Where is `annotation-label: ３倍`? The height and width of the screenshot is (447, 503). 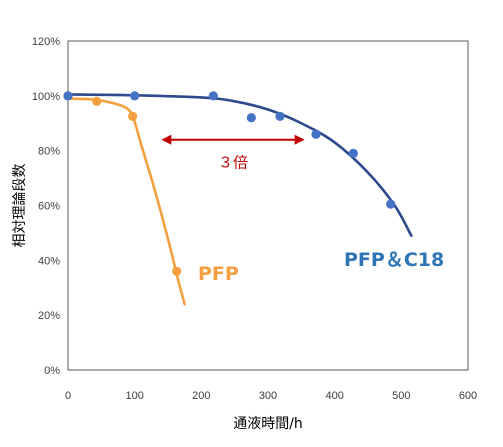 annotation-label: ３倍 is located at coordinates (233, 163).